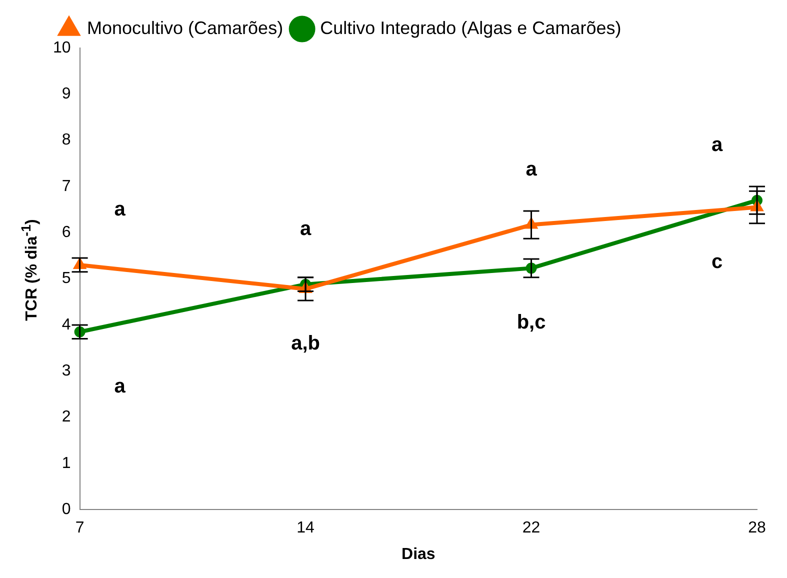 This screenshot has height=578, width=787. I want to click on x-tick-label: 22, so click(531, 528).